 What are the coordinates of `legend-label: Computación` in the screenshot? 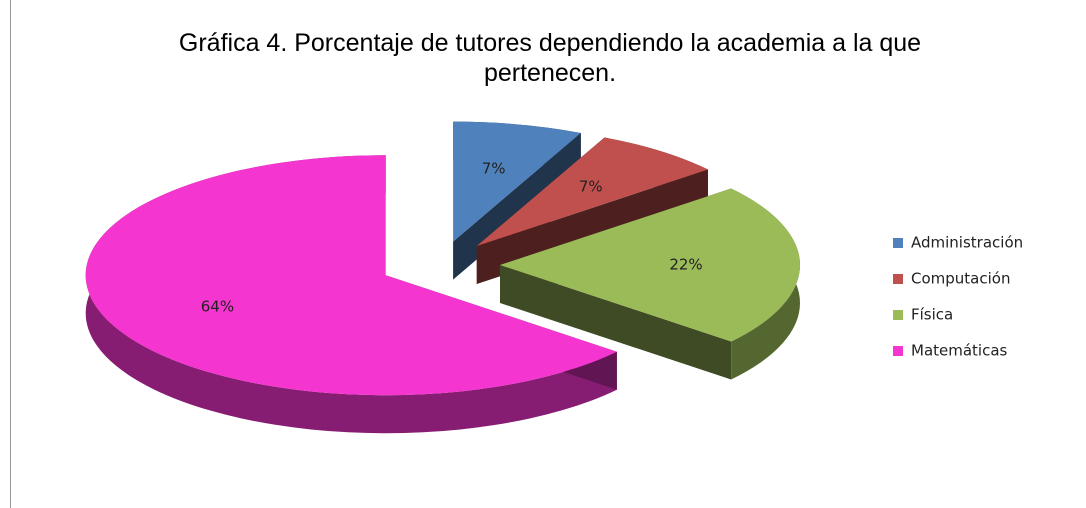 It's located at (960, 279).